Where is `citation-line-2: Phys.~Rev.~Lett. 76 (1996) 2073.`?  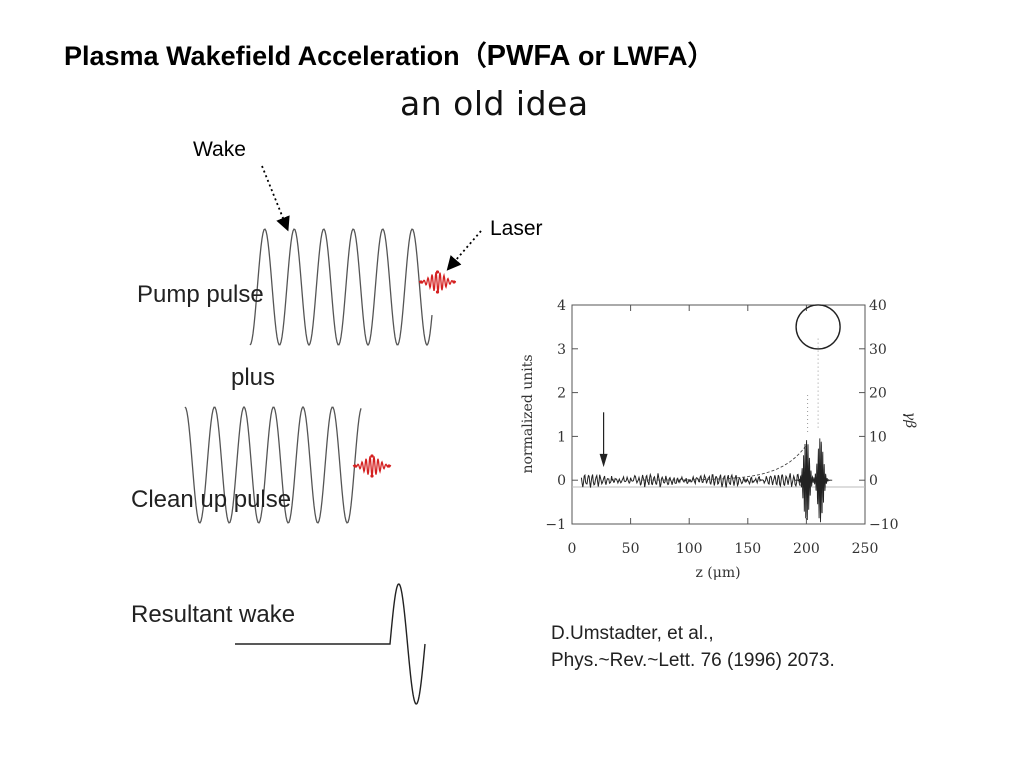 citation-line-2: Phys.~Rev.~Lett. 76 (1996) 2073. is located at coordinates (693, 660).